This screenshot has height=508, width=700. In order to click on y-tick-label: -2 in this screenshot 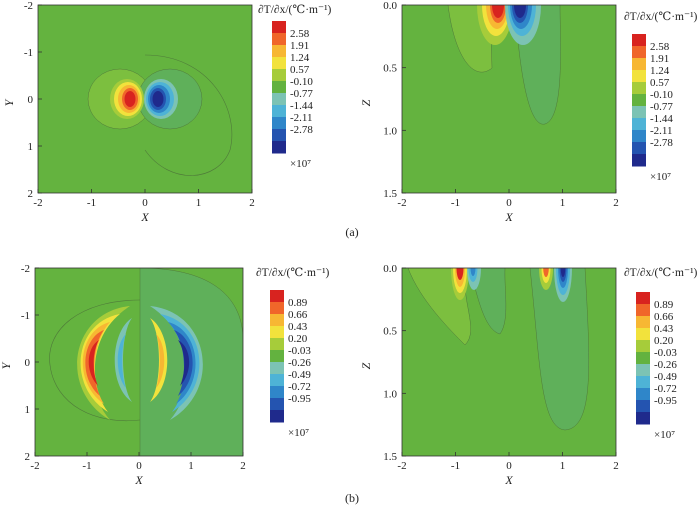, I will do `click(25, 269)`.